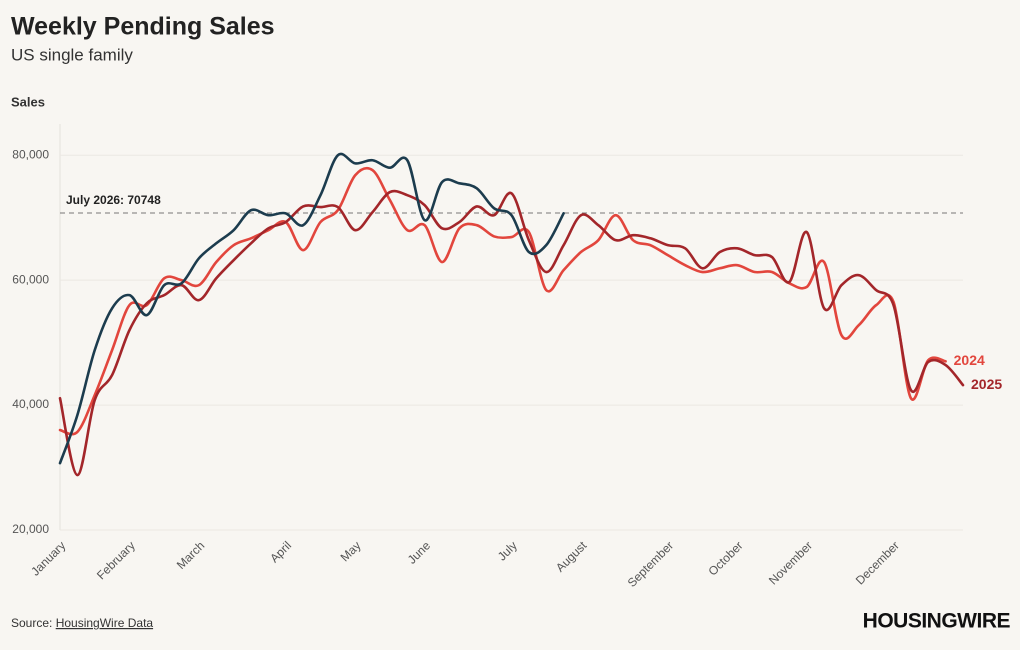 This screenshot has height=650, width=1020. What do you see at coordinates (937, 621) in the screenshot?
I see `brand-logo: HOUSINGWIRE` at bounding box center [937, 621].